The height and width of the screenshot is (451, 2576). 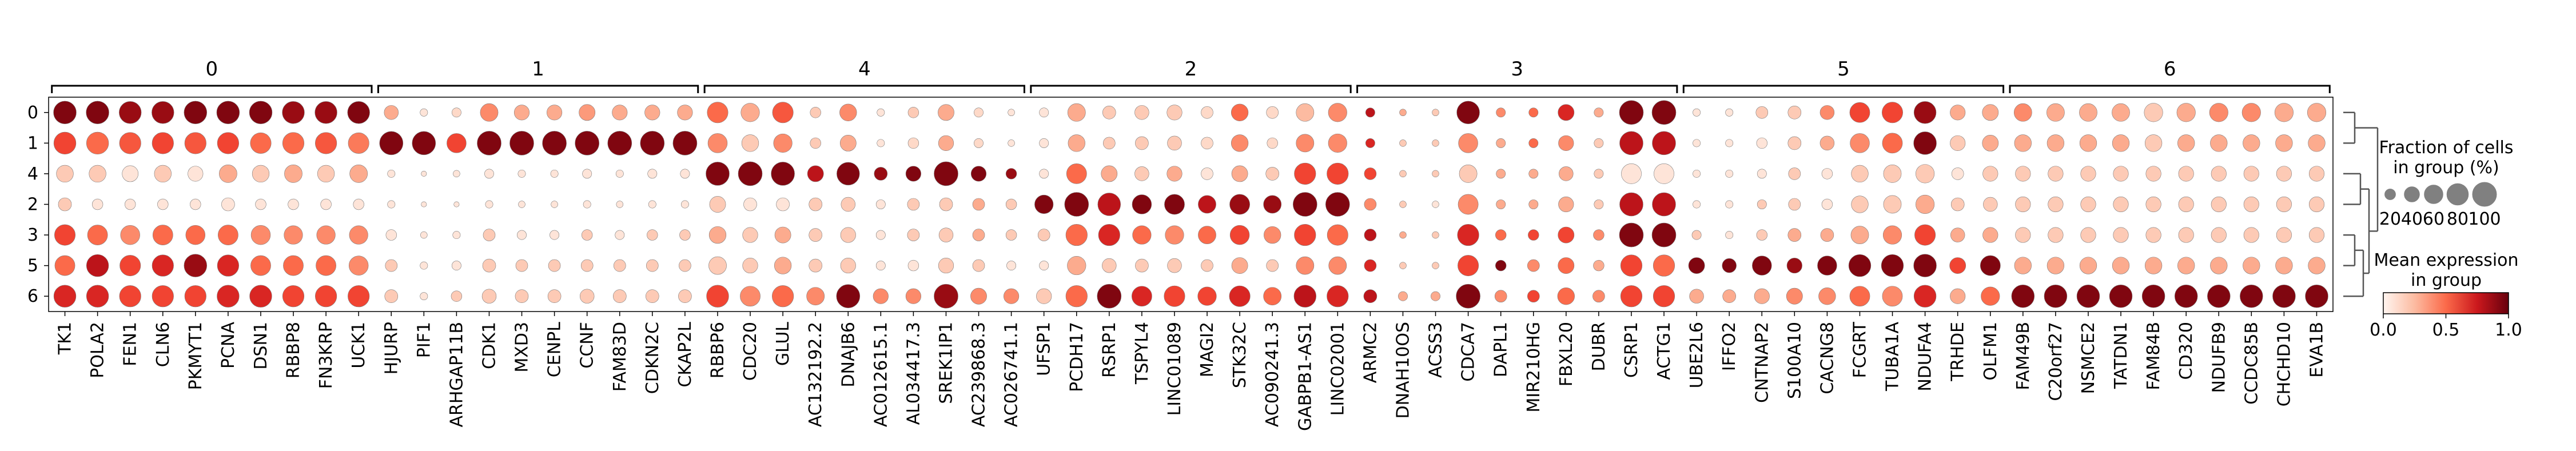 I want to click on dot-2-AC090241.3, so click(x=1272, y=204).